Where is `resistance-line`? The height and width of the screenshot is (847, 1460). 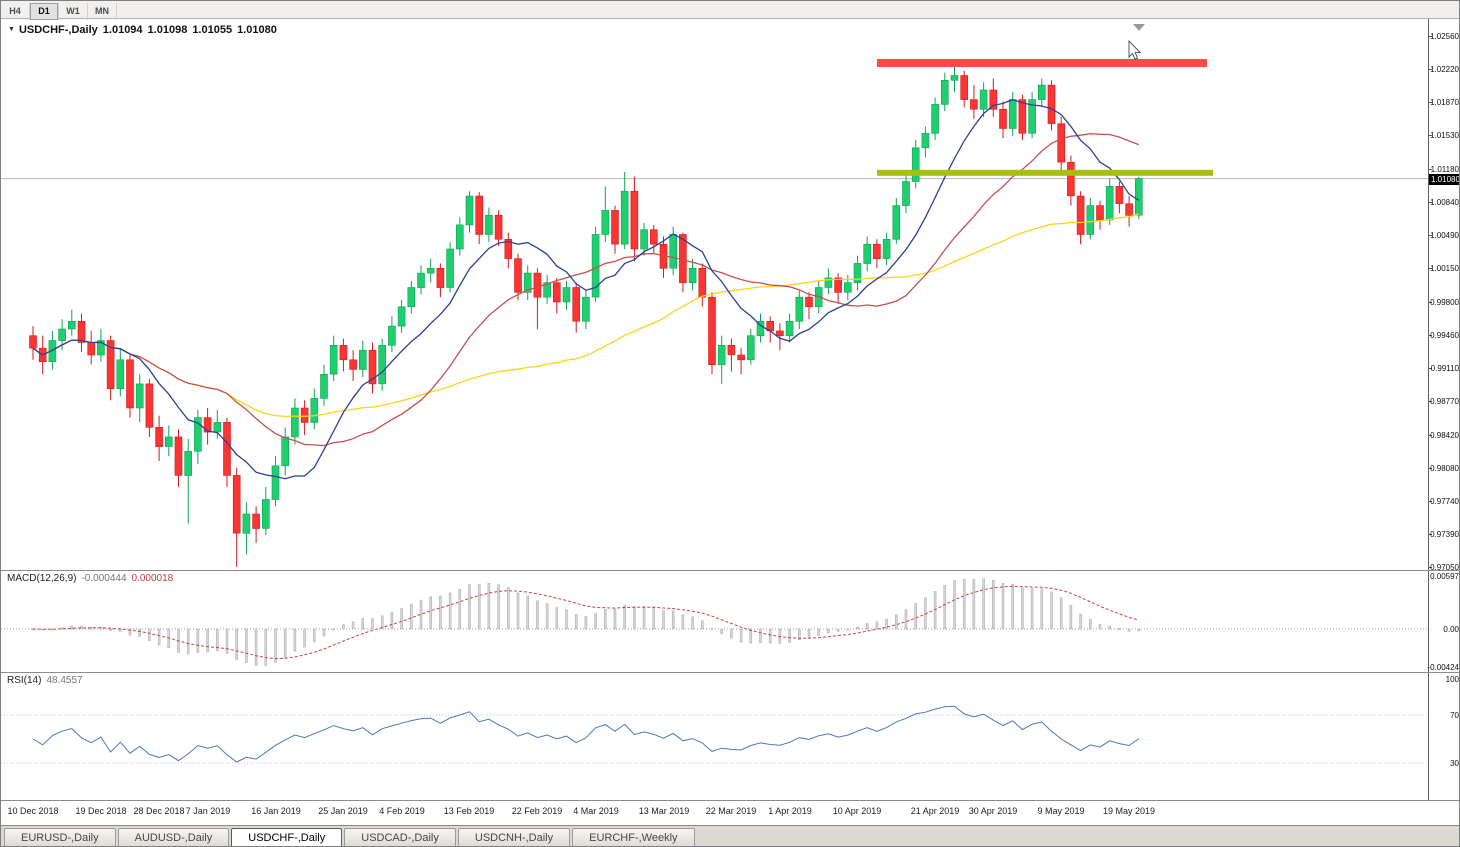 resistance-line is located at coordinates (1042, 63).